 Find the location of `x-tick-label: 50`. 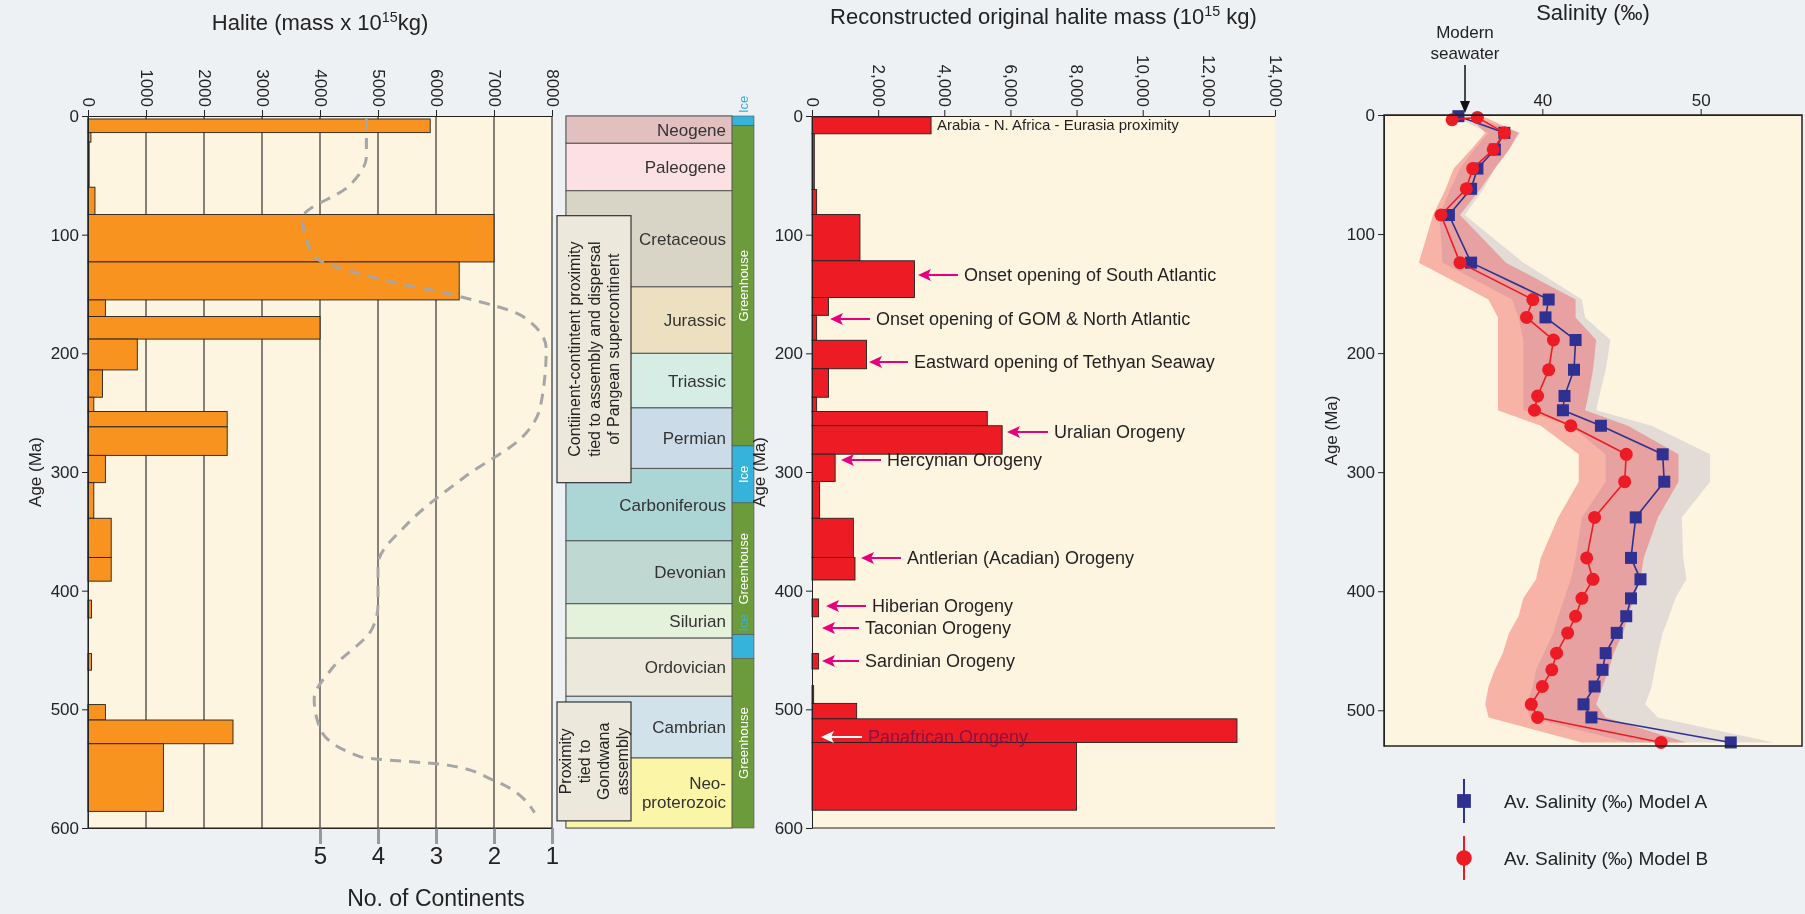

x-tick-label: 50 is located at coordinates (1701, 100).